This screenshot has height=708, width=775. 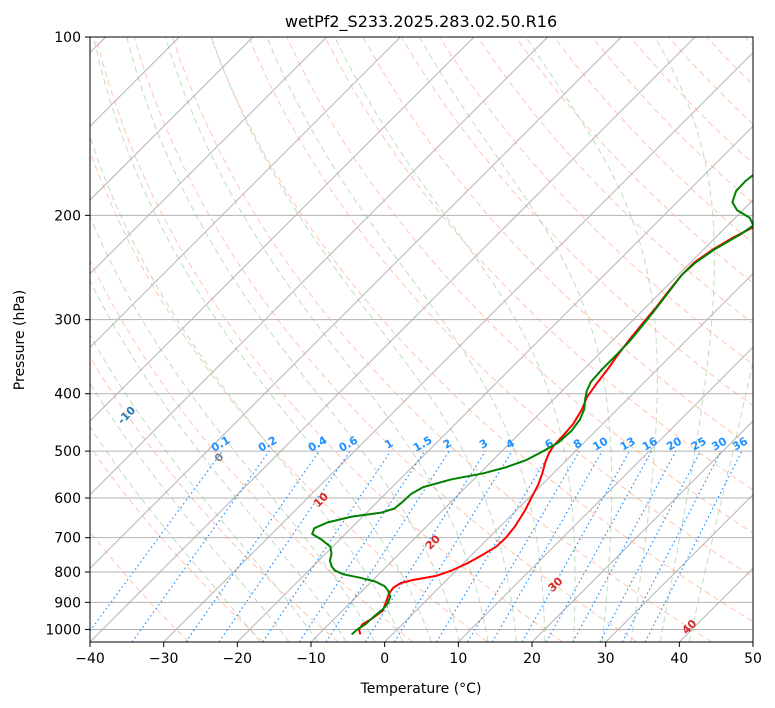 What do you see at coordinates (384, 659) in the screenshot?
I see `x-tick-label: 0` at bounding box center [384, 659].